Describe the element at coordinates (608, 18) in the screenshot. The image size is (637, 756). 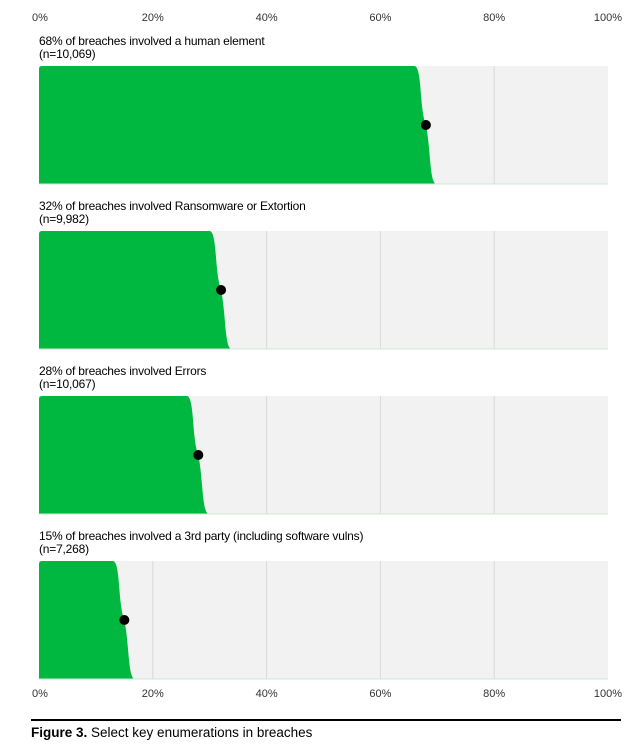
I see `top-tick-label: 100%` at that location.